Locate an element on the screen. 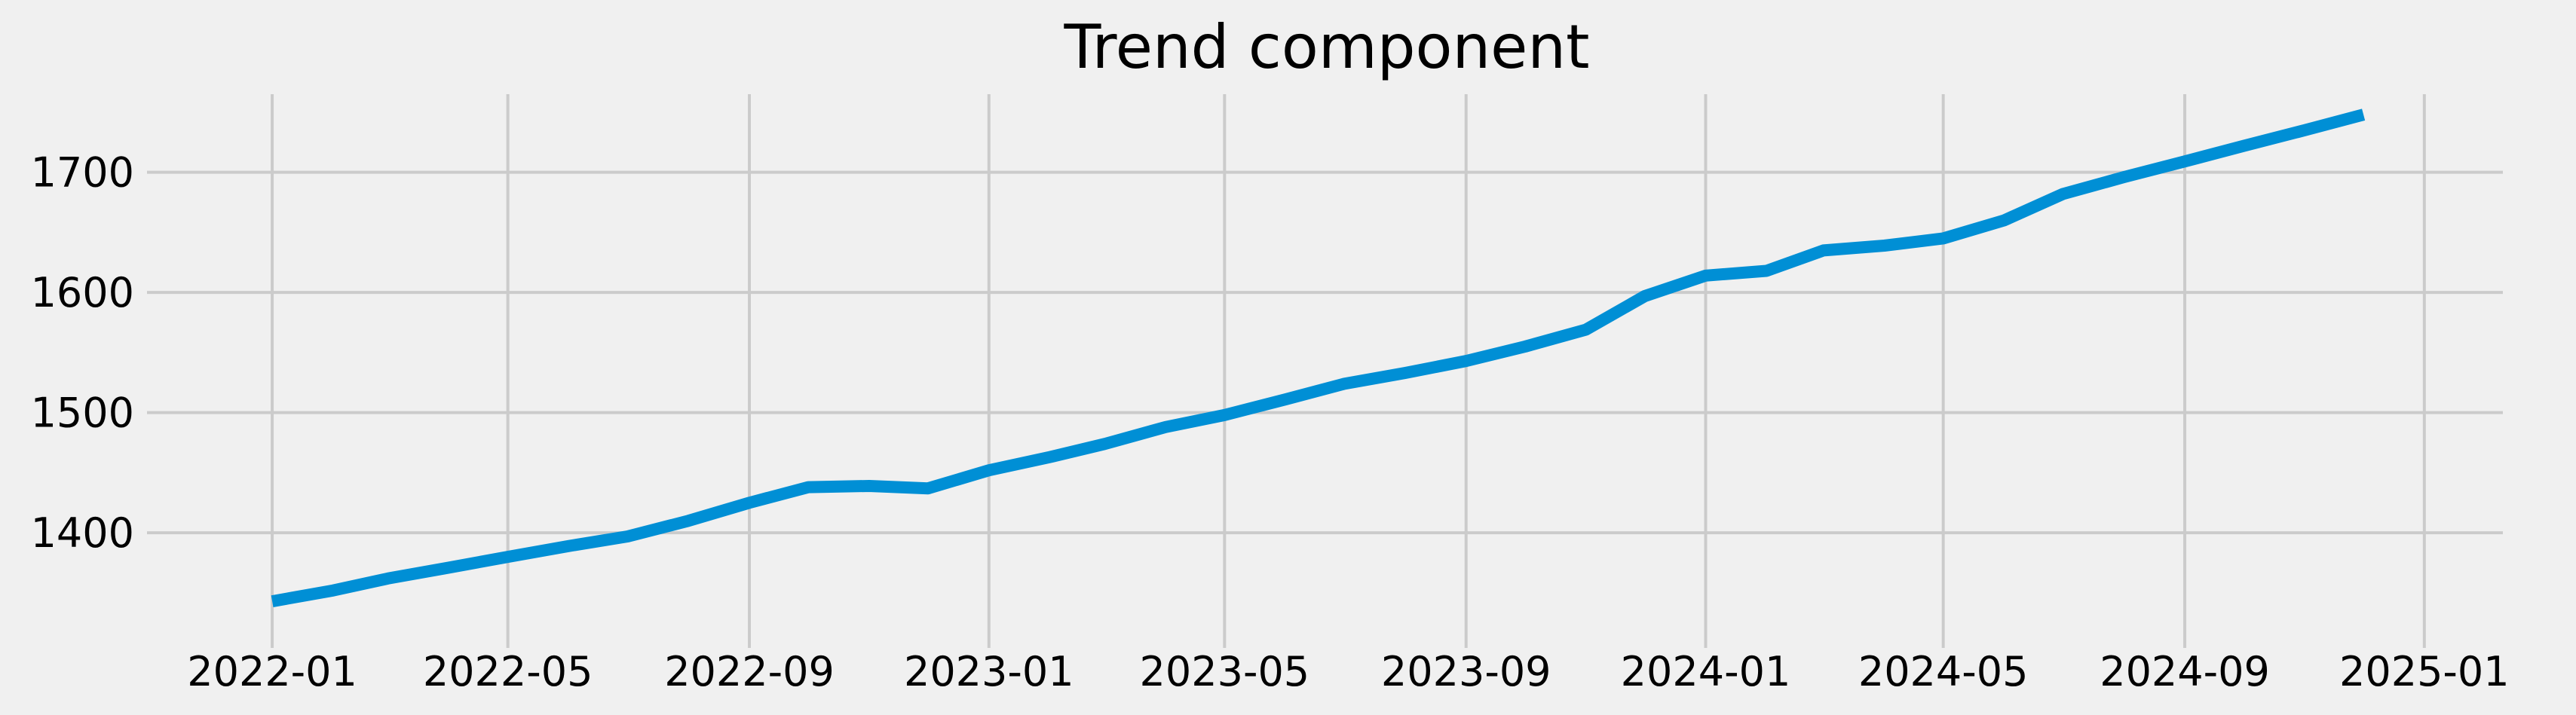 This screenshot has width=2576, height=715. chart-title: Trend component is located at coordinates (1327, 47).